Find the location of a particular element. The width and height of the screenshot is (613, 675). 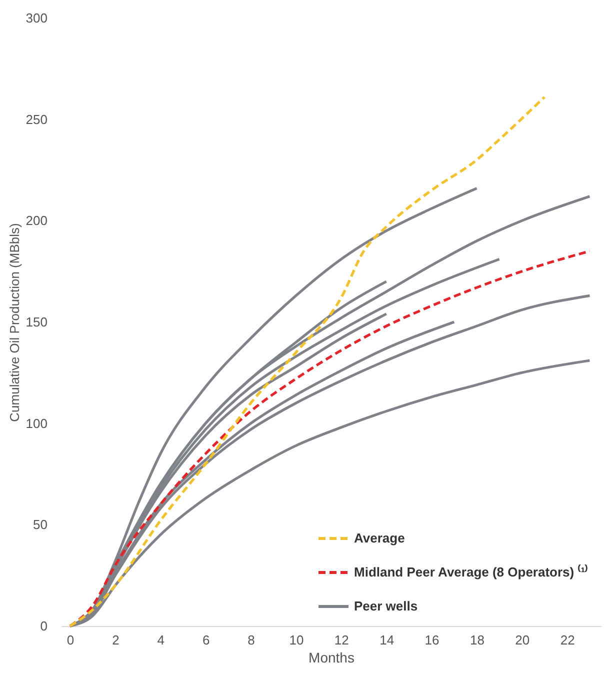

x-tick-label: 2 is located at coordinates (116, 640).